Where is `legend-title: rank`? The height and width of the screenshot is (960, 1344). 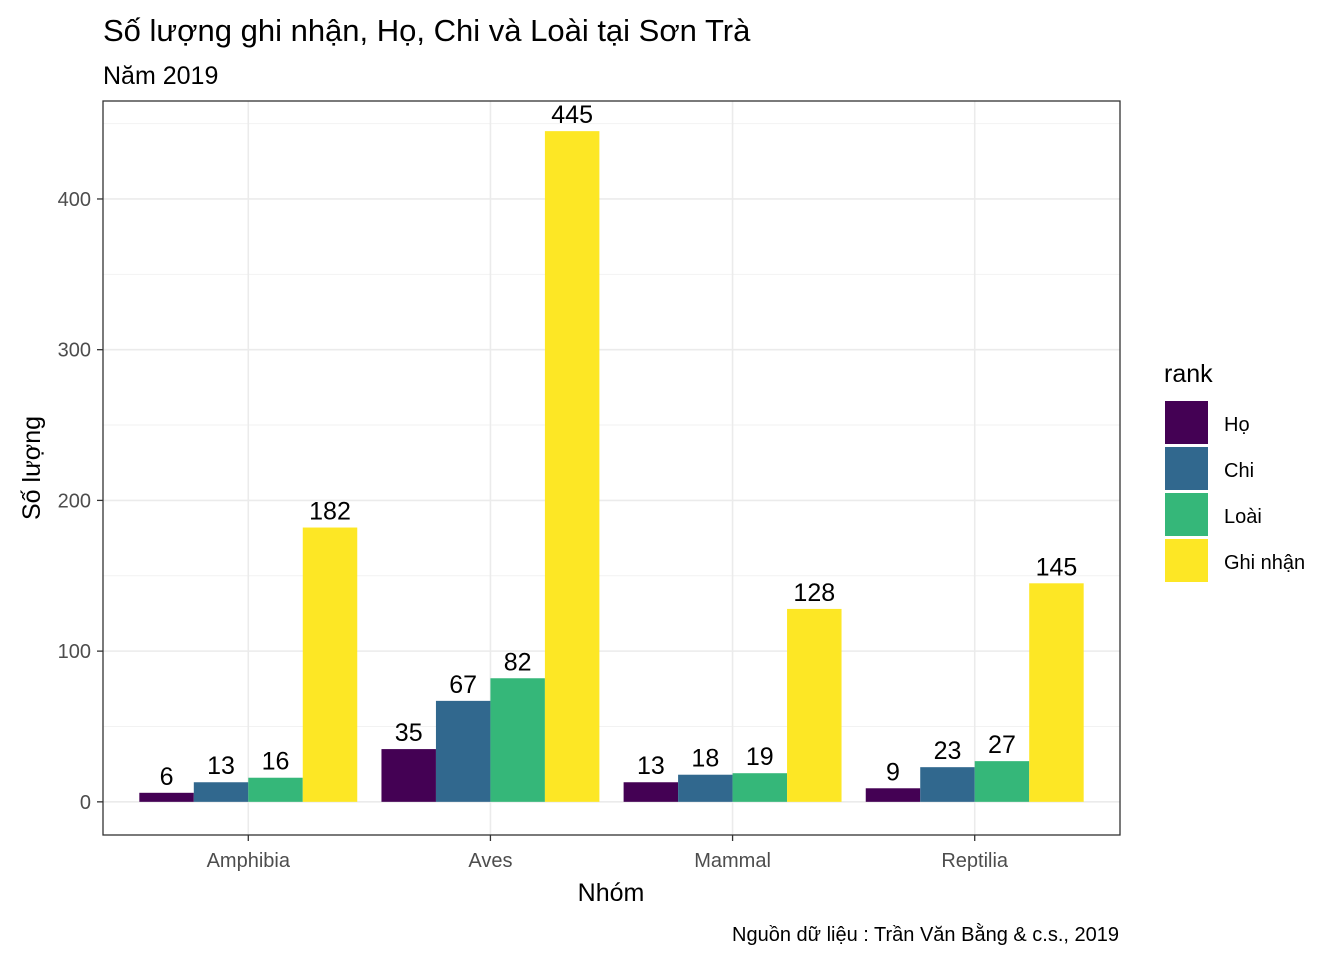
legend-title: rank is located at coordinates (1188, 374).